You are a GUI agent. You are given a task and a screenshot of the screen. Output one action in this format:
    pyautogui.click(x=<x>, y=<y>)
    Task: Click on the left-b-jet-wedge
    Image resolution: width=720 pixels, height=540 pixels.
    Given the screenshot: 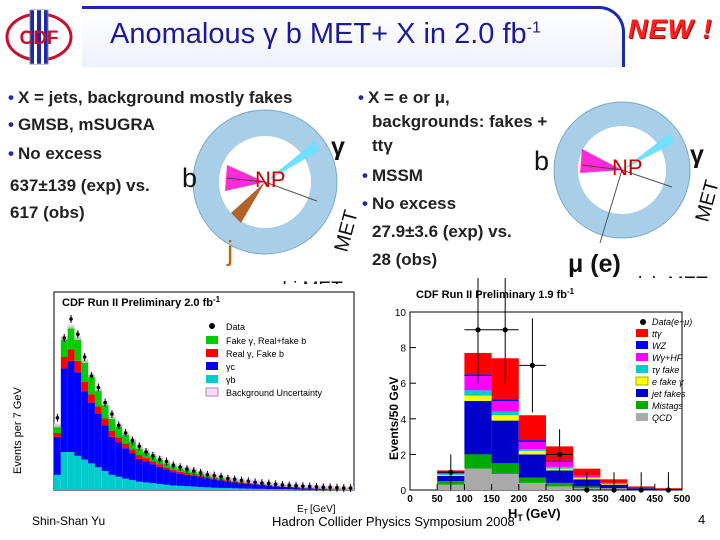 What is the action you would take?
    pyautogui.click(x=245, y=178)
    